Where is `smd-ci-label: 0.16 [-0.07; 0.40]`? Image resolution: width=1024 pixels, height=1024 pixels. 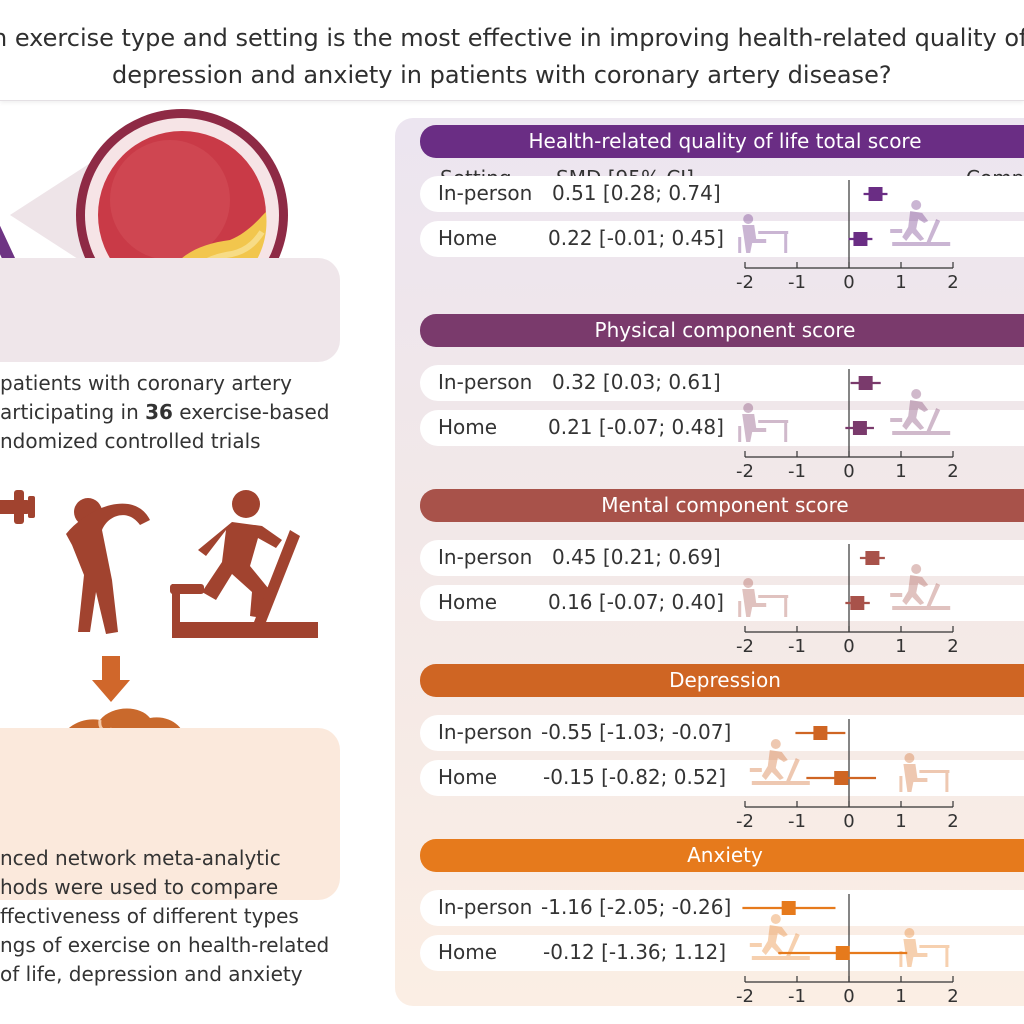
smd-ci-label: 0.16 [-0.07; 0.40] is located at coordinates (636, 602).